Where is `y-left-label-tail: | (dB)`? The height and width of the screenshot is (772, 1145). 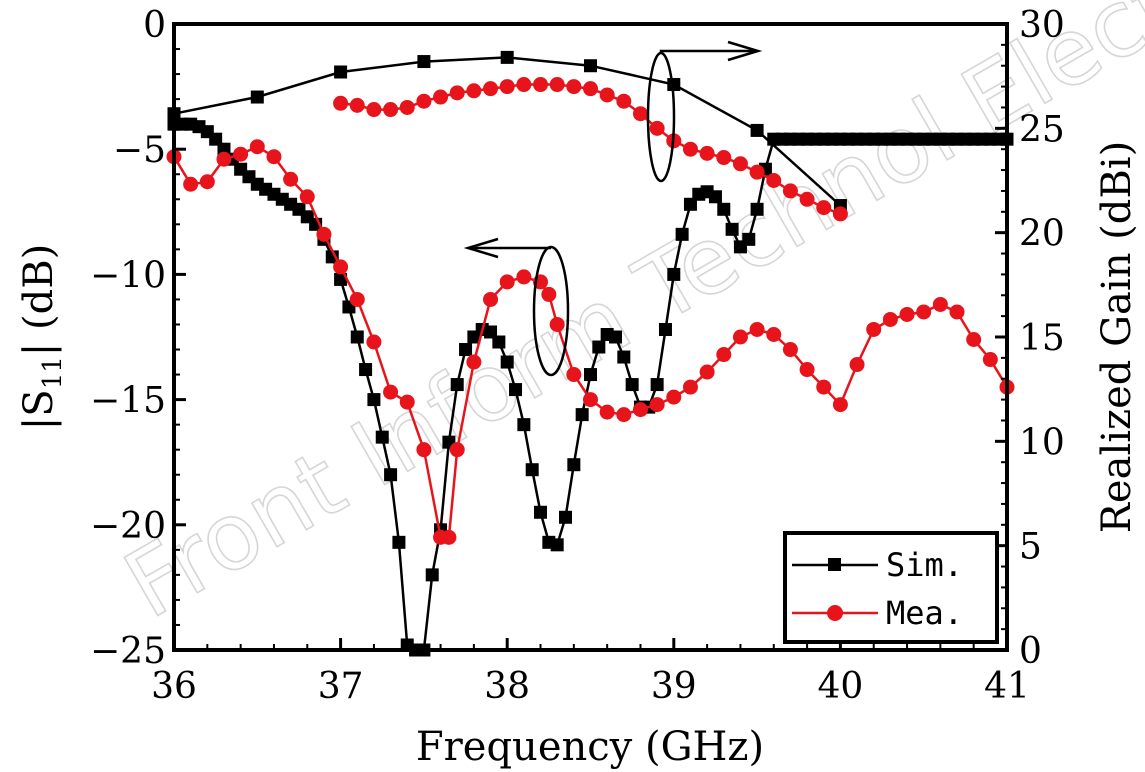 y-left-label-tail: | (dB) is located at coordinates (39, 300).